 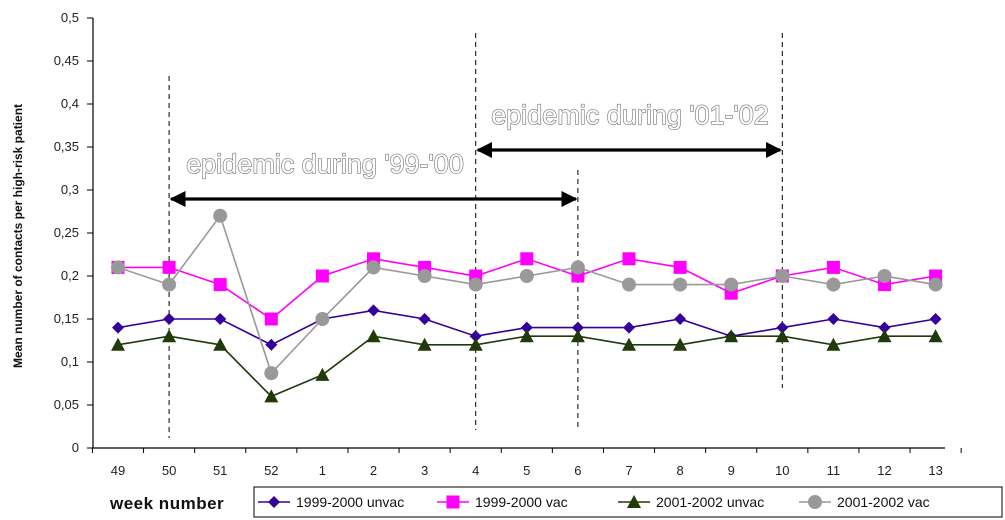 I want to click on y-tick-label: 0,3, so click(x=70, y=189).